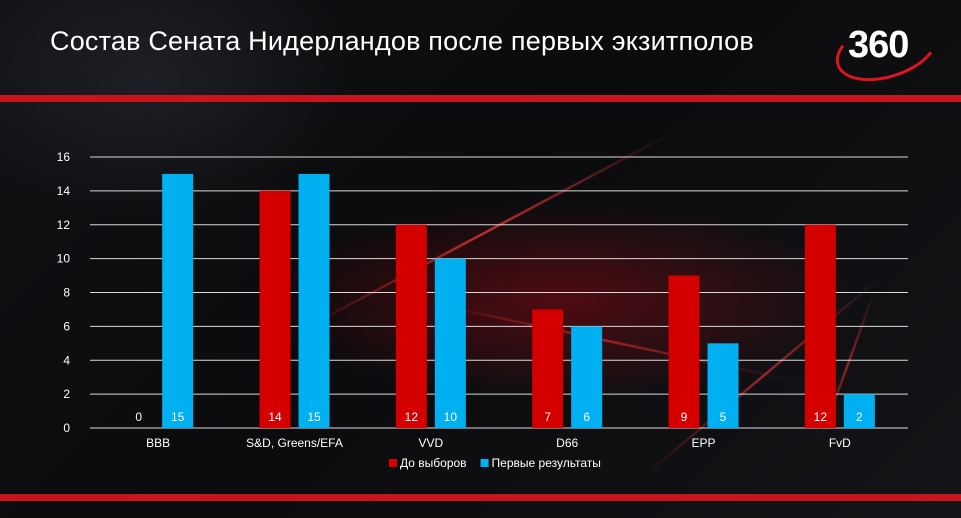 The width and height of the screenshot is (961, 518). What do you see at coordinates (567, 443) in the screenshot?
I see `x-category-label: D66` at bounding box center [567, 443].